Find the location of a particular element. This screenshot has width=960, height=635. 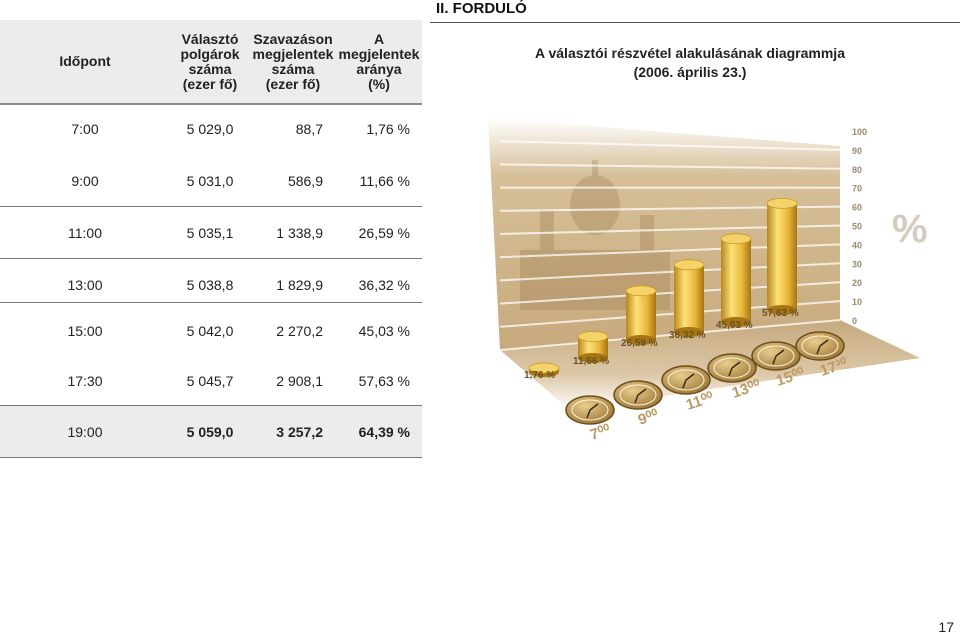

table-row: 17:30 5 045,7 2 908,1 57,63 % is located at coordinates (211, 381).